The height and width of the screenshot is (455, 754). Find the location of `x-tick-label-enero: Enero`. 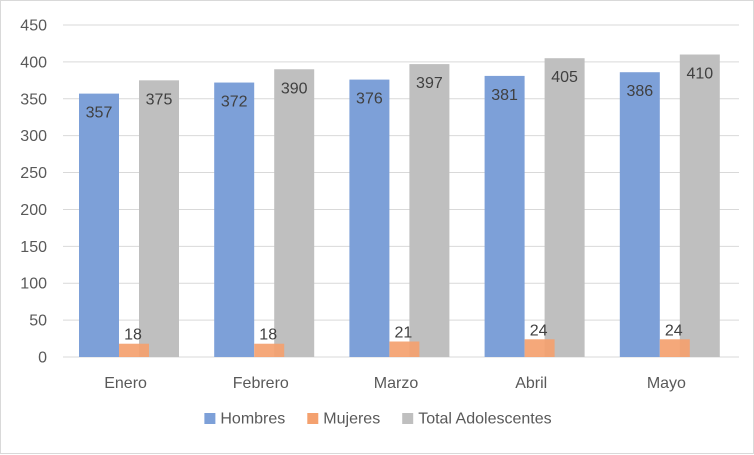

x-tick-label-enero: Enero is located at coordinates (125, 383).